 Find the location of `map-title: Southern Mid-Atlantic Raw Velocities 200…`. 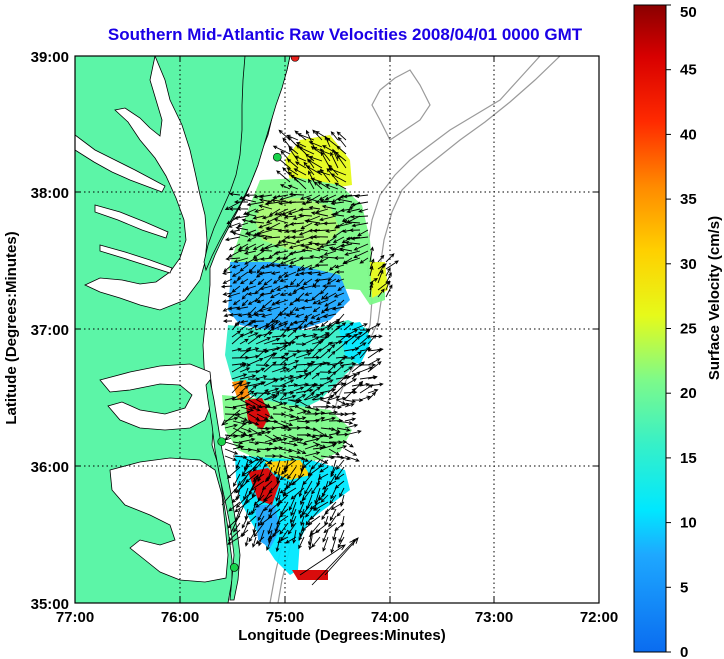

map-title: Southern Mid-Atlantic Raw Velocities 200… is located at coordinates (345, 34).